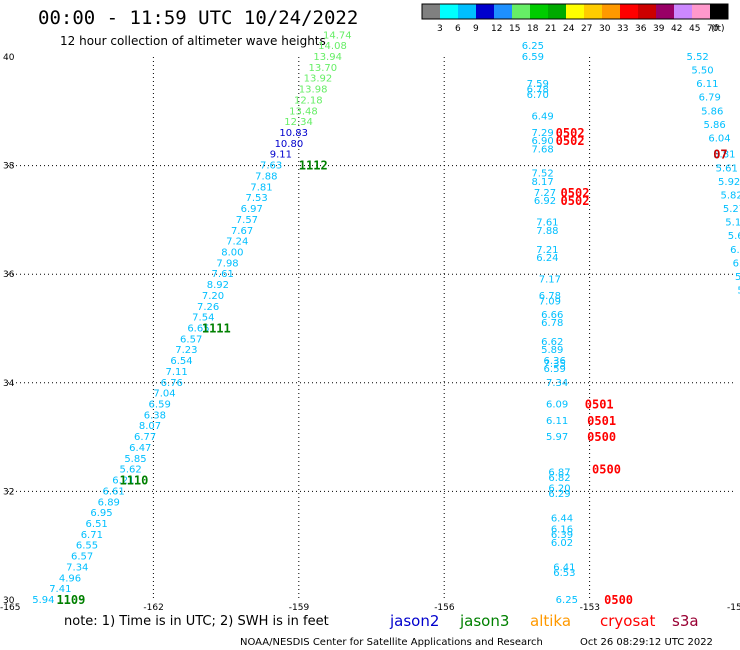 The image size is (740, 650). Describe the element at coordinates (559, 494) in the screenshot. I see `wave-height-label: 6.29` at that location.